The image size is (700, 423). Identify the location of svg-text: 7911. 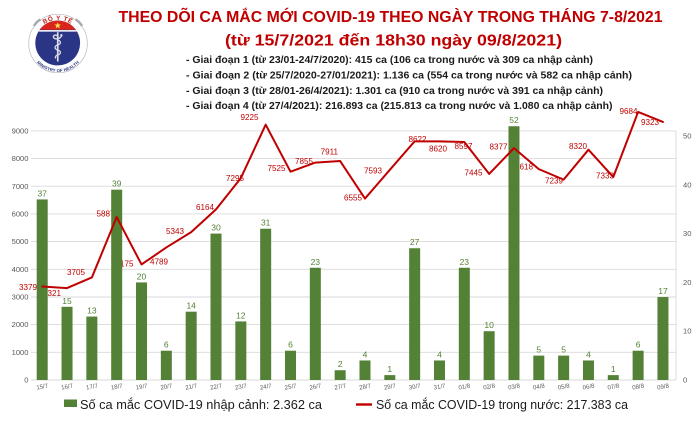
(330, 151).